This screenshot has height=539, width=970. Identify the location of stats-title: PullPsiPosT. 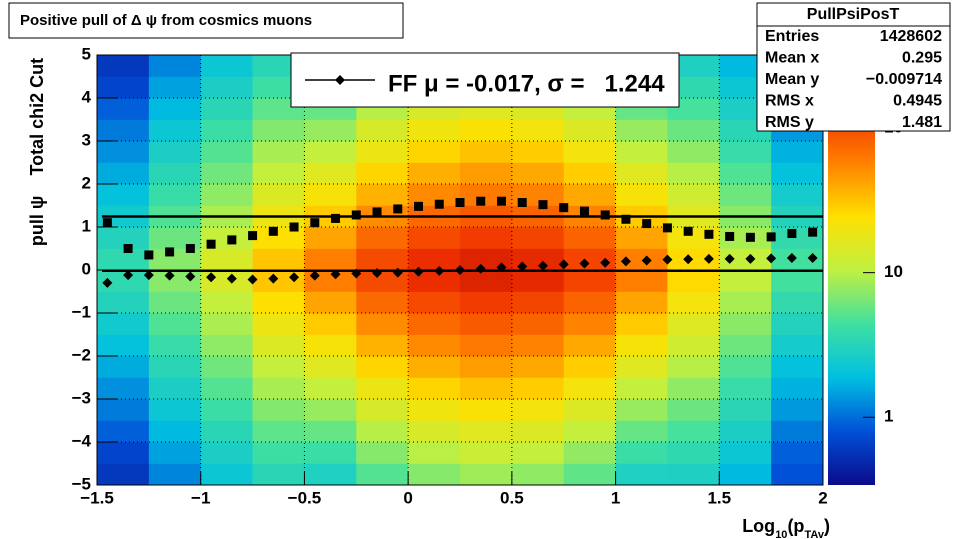
(853, 14).